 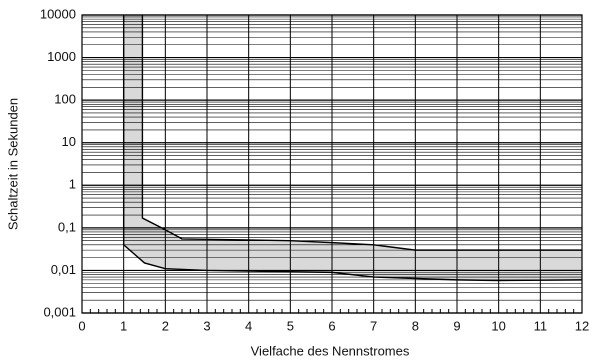 I want to click on y-tick-label: 0,1, so click(x=67, y=226).